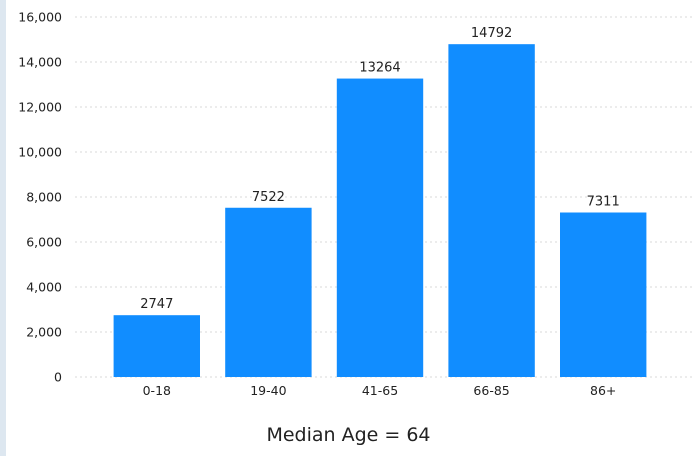  I want to click on x-tick-label: 41-65, so click(380, 390).